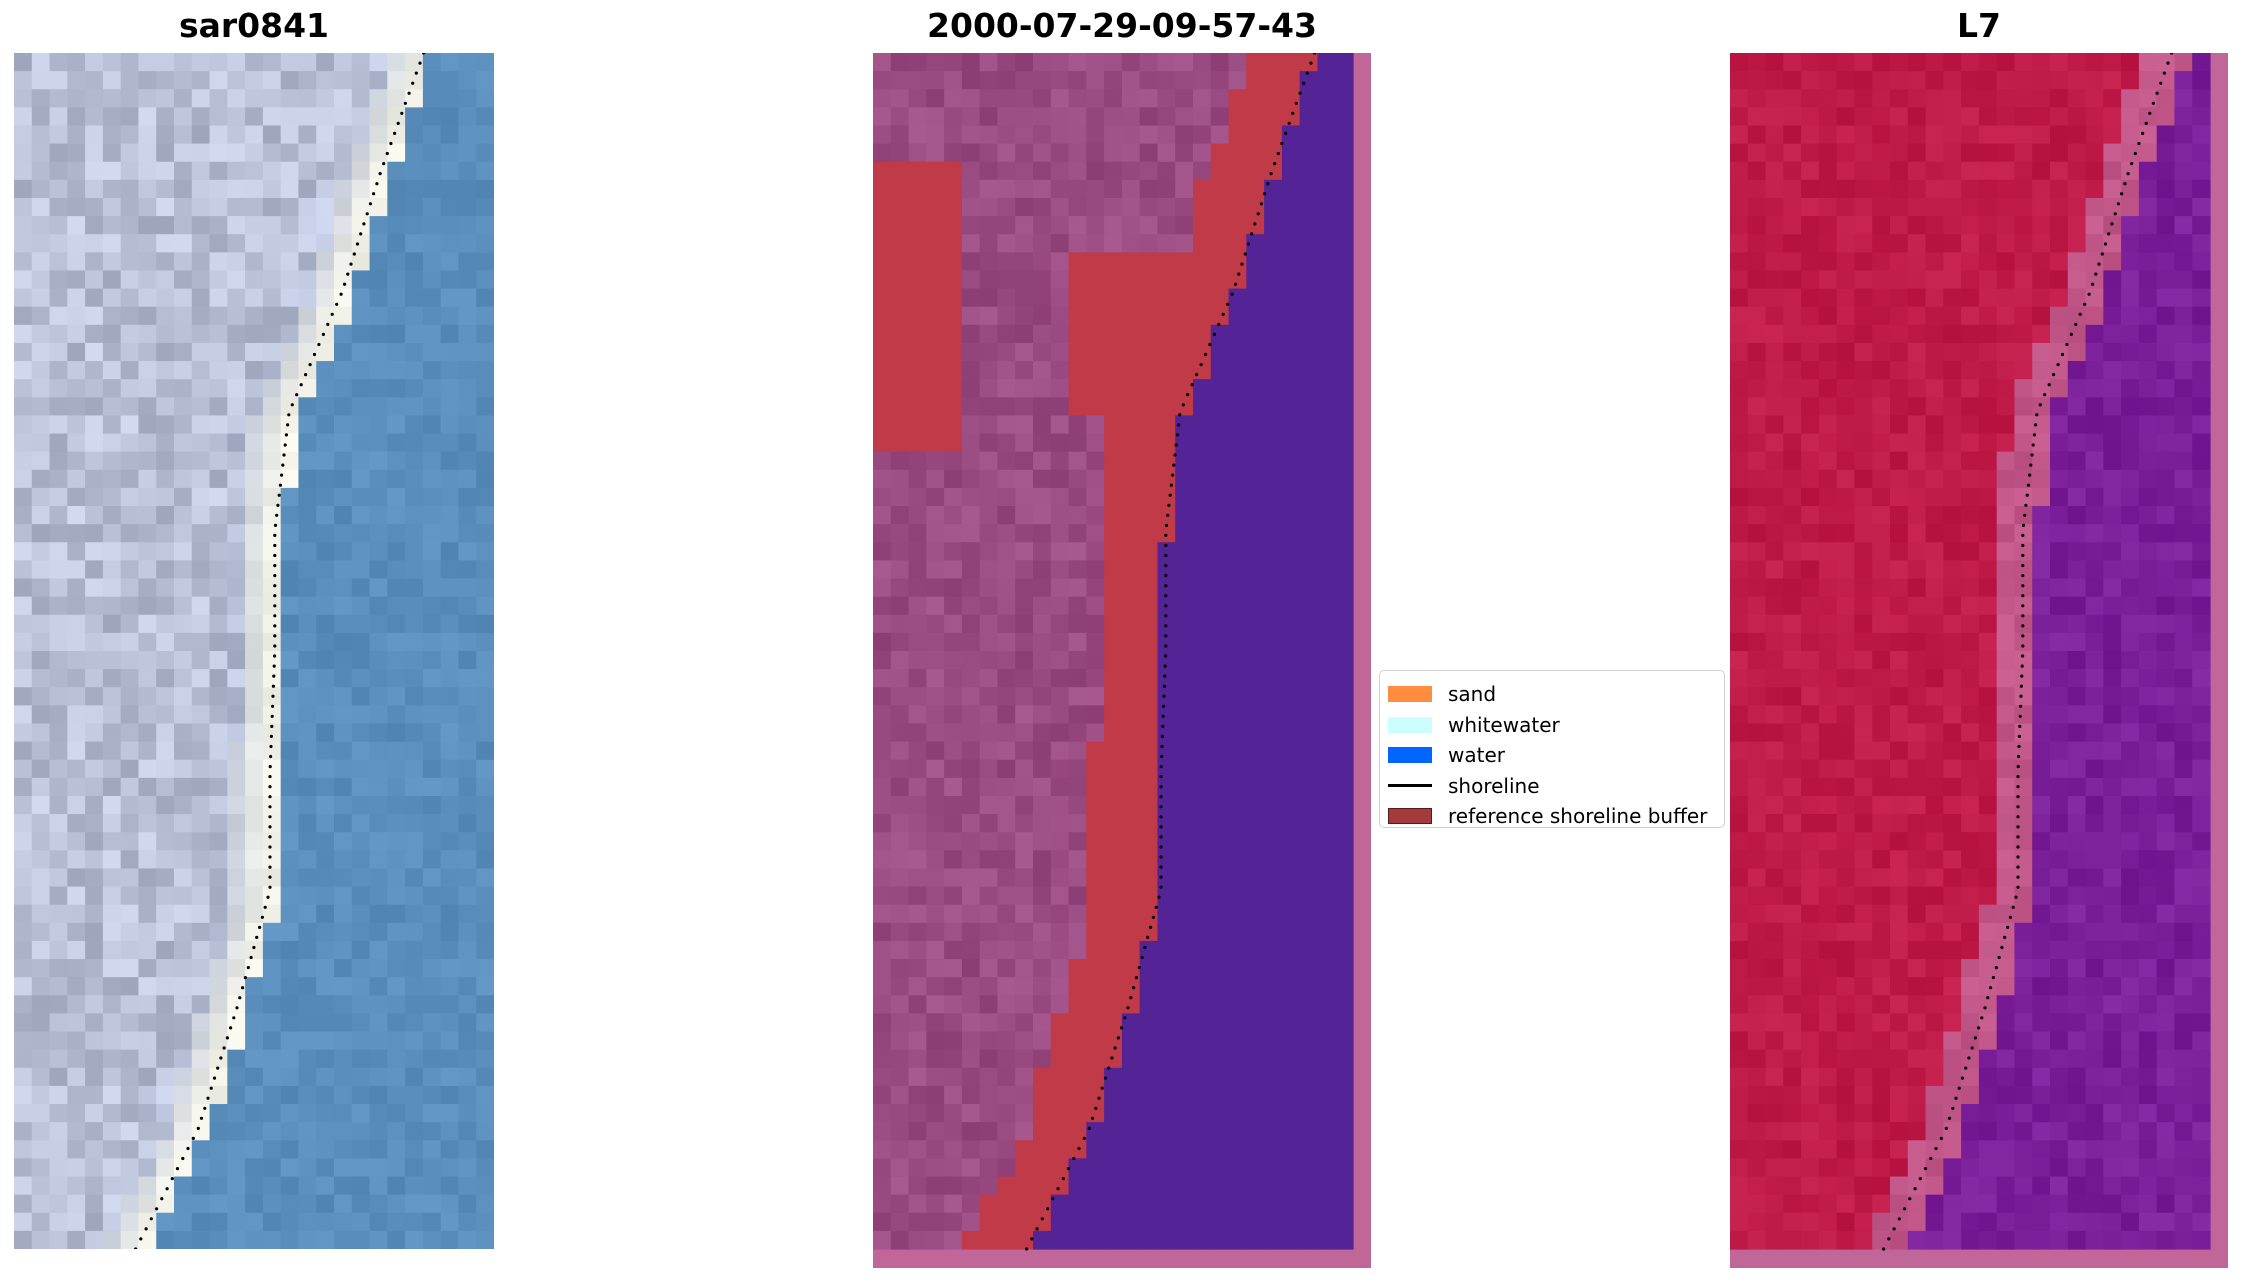 Image resolution: width=2242 pixels, height=1283 pixels. Describe the element at coordinates (1504, 724) in the screenshot. I see `legend-label-whitewater: whitewater` at that location.